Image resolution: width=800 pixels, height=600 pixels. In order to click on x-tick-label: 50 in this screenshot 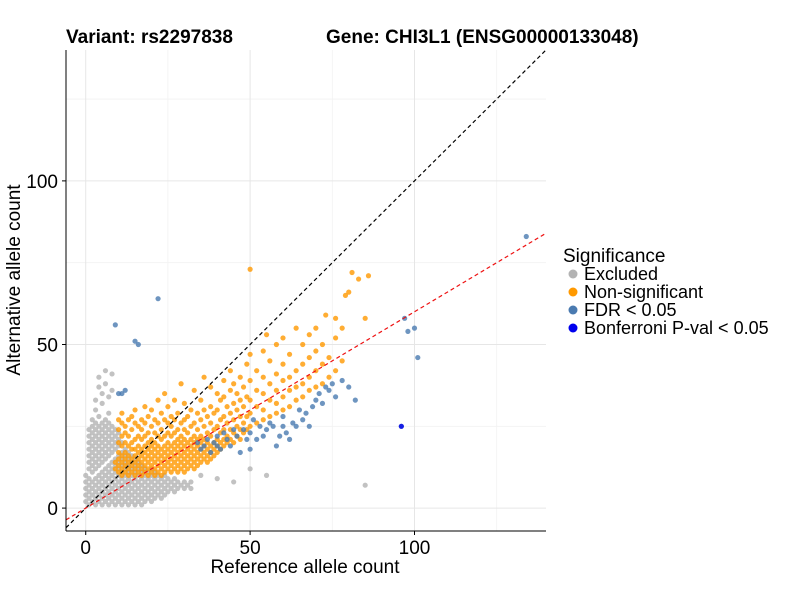, I will do `click(250, 548)`.